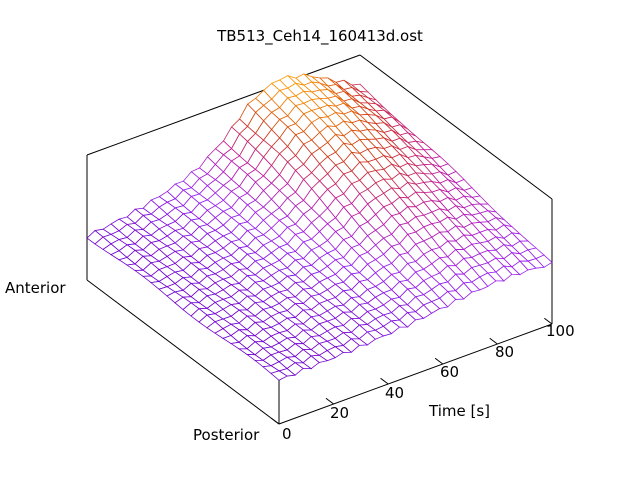  Describe the element at coordinates (456, 127) in the screenshot. I see `back-right-top-edge` at that location.